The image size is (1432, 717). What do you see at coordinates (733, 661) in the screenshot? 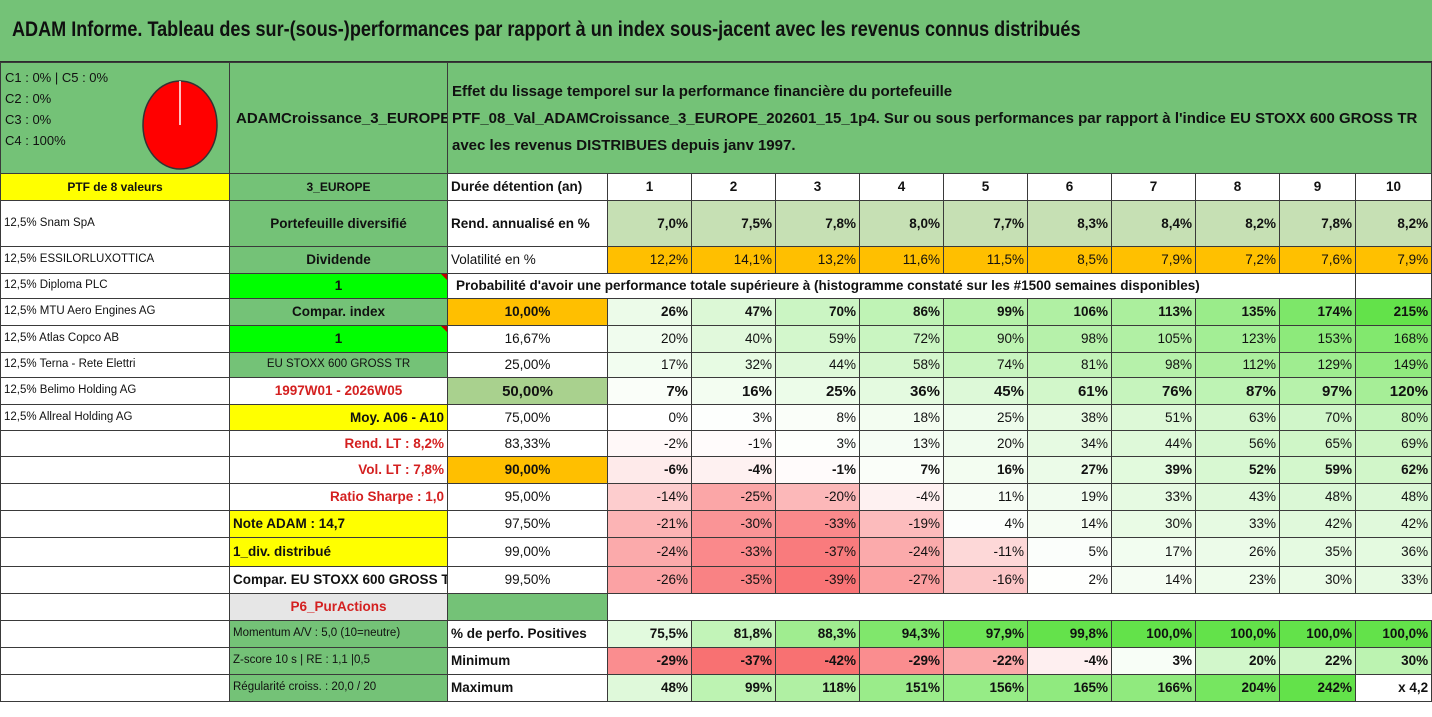
I see `min-value: -37%` at bounding box center [733, 661].